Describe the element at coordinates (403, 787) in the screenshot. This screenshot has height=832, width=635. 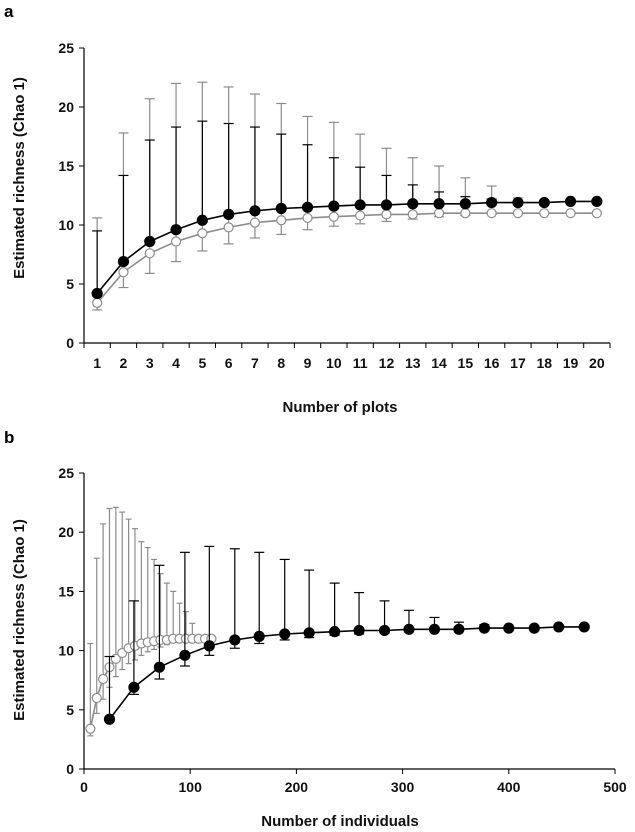
I see `panel-b-x-tick-label: 300` at that location.